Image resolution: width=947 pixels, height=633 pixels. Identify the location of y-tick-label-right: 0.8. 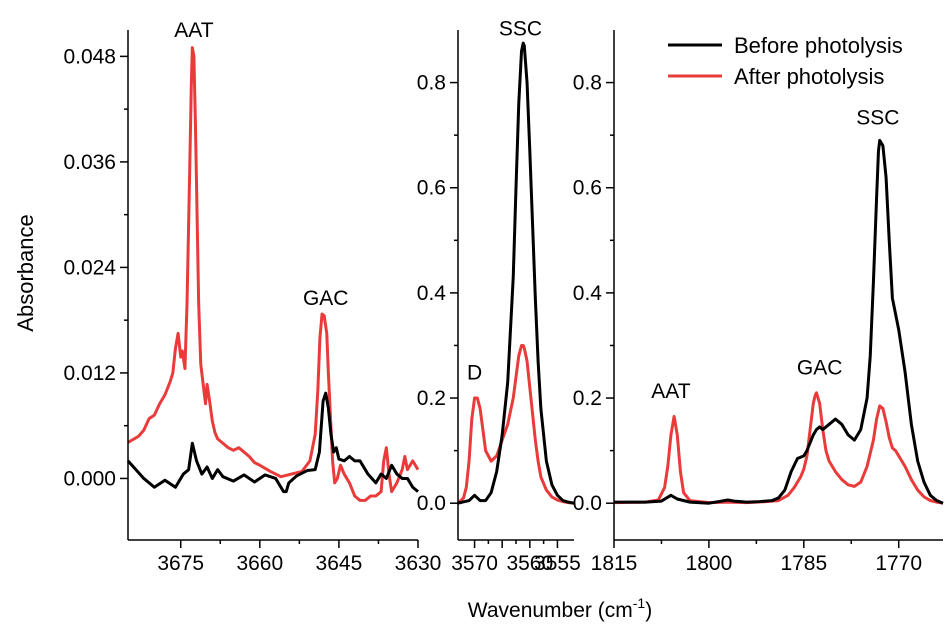
(587, 83).